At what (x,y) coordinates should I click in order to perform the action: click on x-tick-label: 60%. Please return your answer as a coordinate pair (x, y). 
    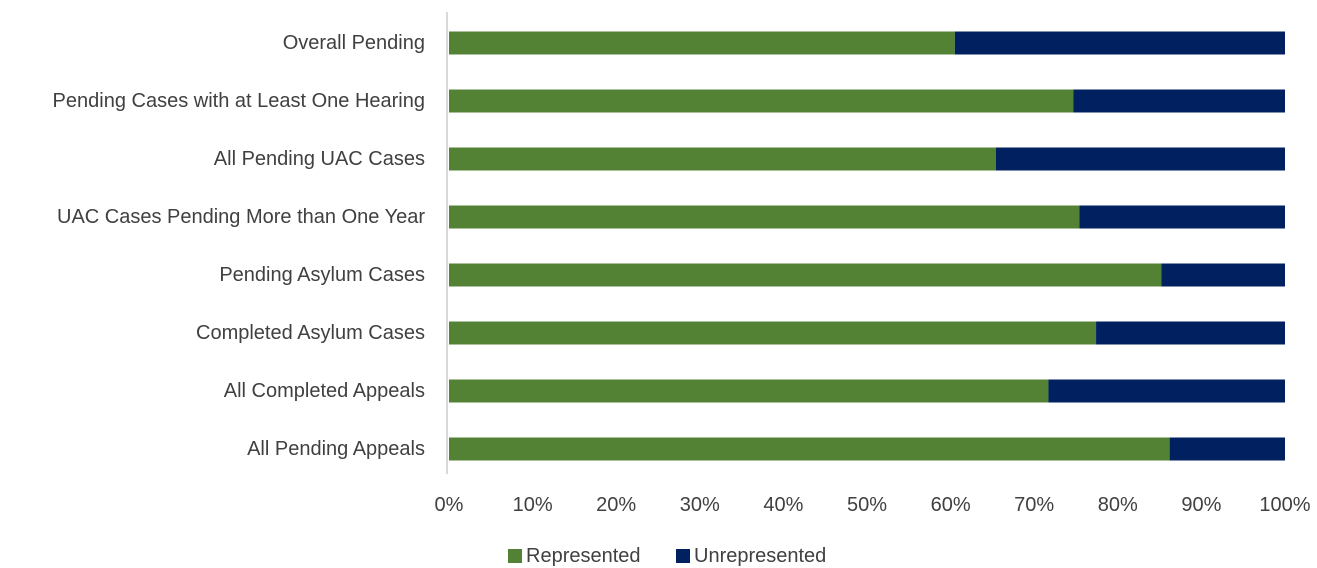
    Looking at the image, I should click on (951, 505).